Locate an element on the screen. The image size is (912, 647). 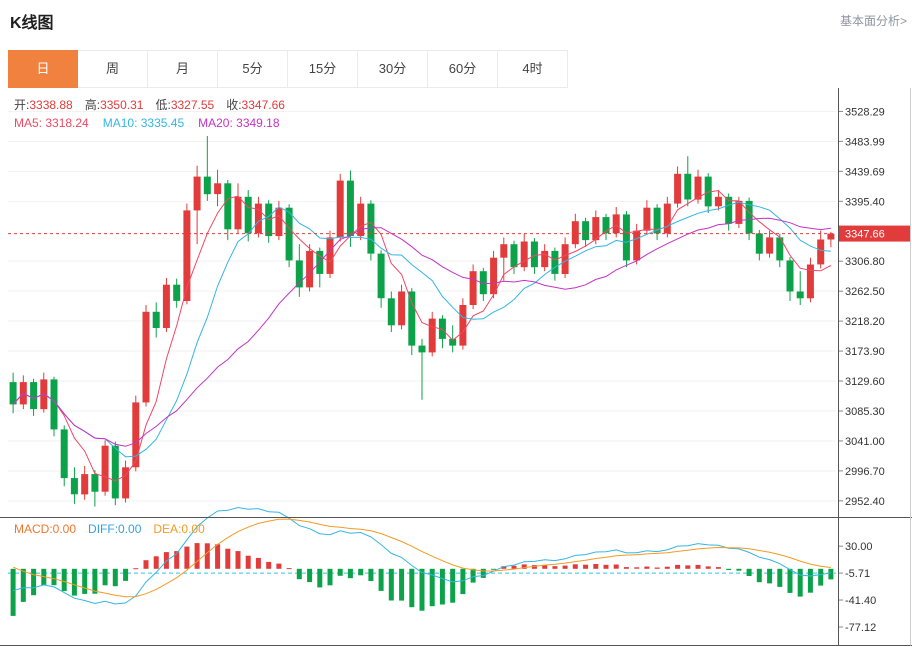
y-axis-label: 2952.40 is located at coordinates (865, 502).